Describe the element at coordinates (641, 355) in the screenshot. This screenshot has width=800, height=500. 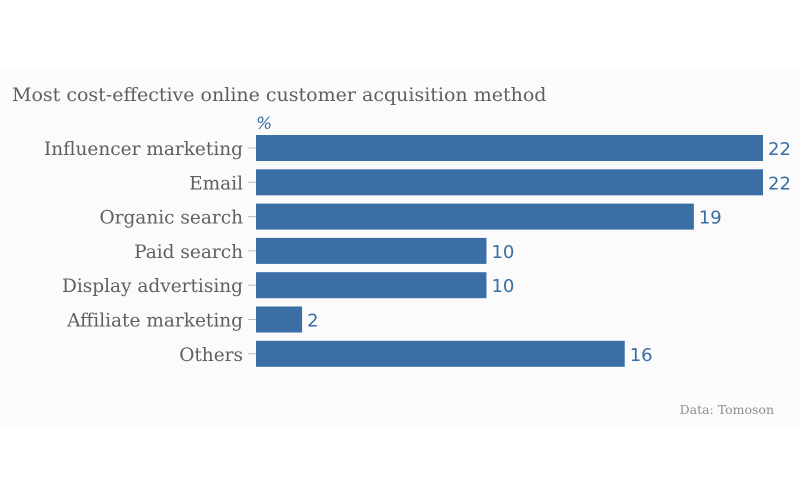
I see `value-label: 16` at that location.